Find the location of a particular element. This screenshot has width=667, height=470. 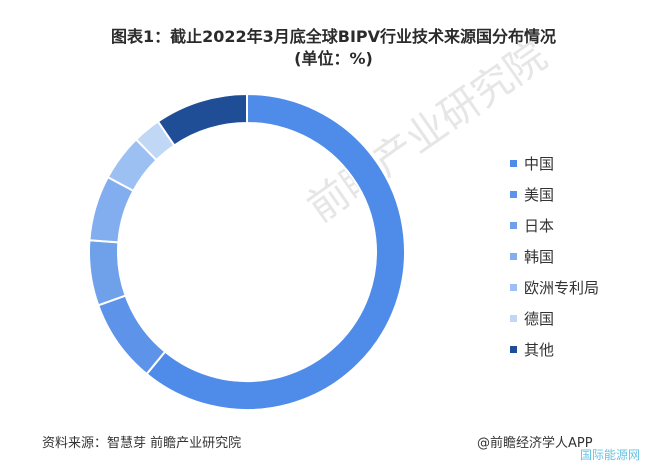

legend-label: 欧洲专利局 is located at coordinates (562, 288).